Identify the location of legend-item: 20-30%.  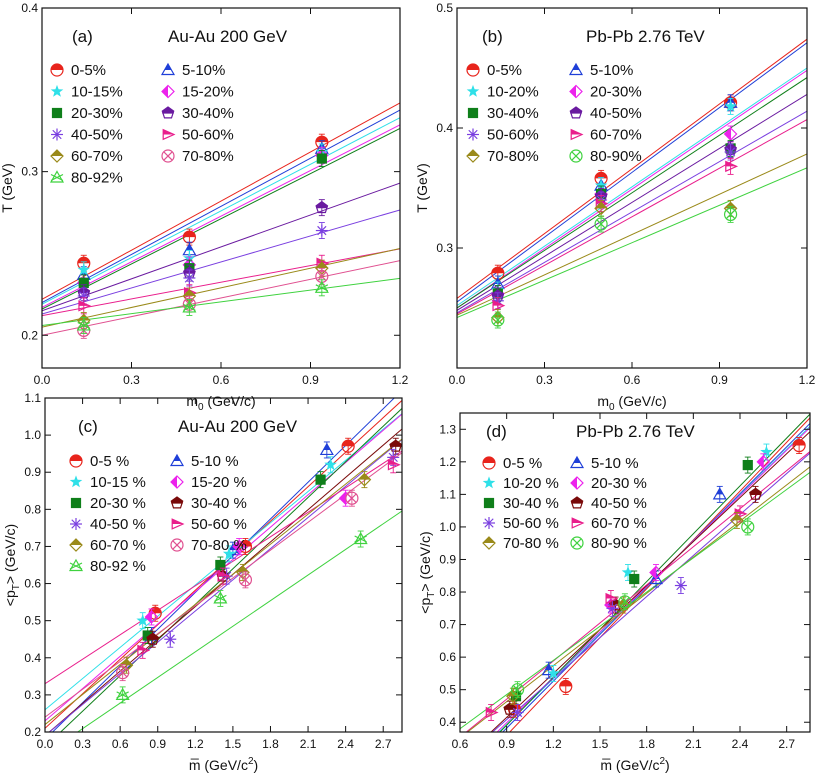
(605, 92).